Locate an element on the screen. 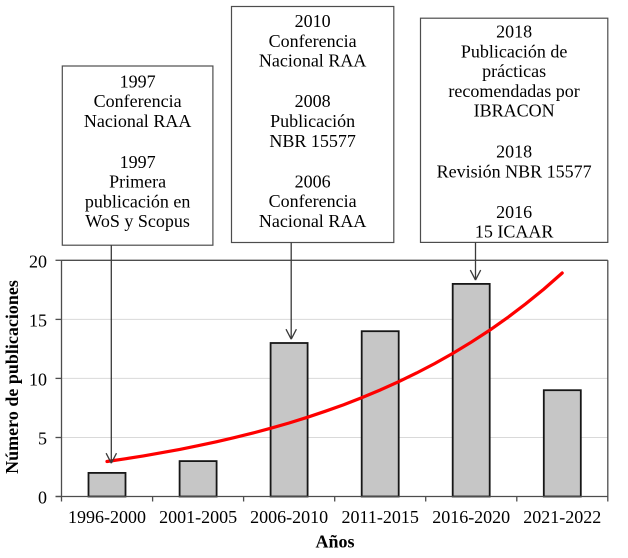 The image size is (628, 558). svg-text: 2016-2020 is located at coordinates (471, 517).